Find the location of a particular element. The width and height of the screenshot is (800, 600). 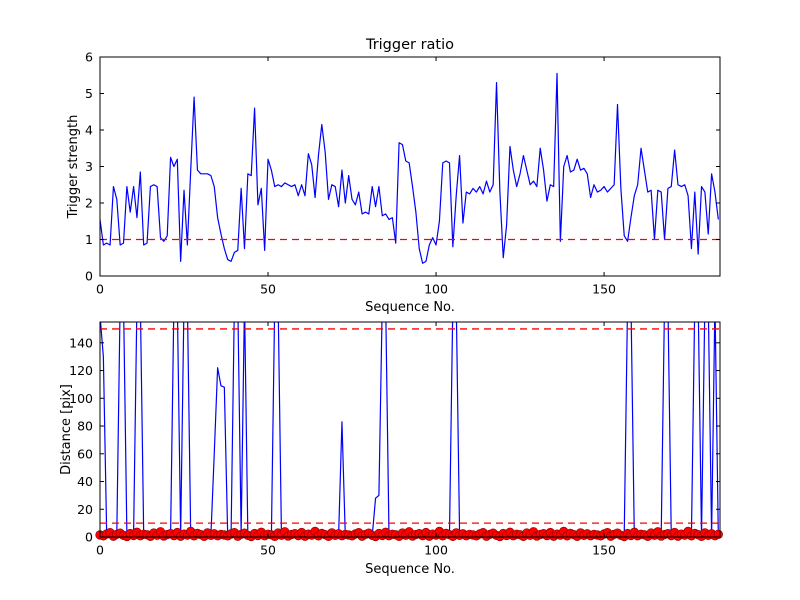

y-tick-label: 100 is located at coordinates (81, 398).